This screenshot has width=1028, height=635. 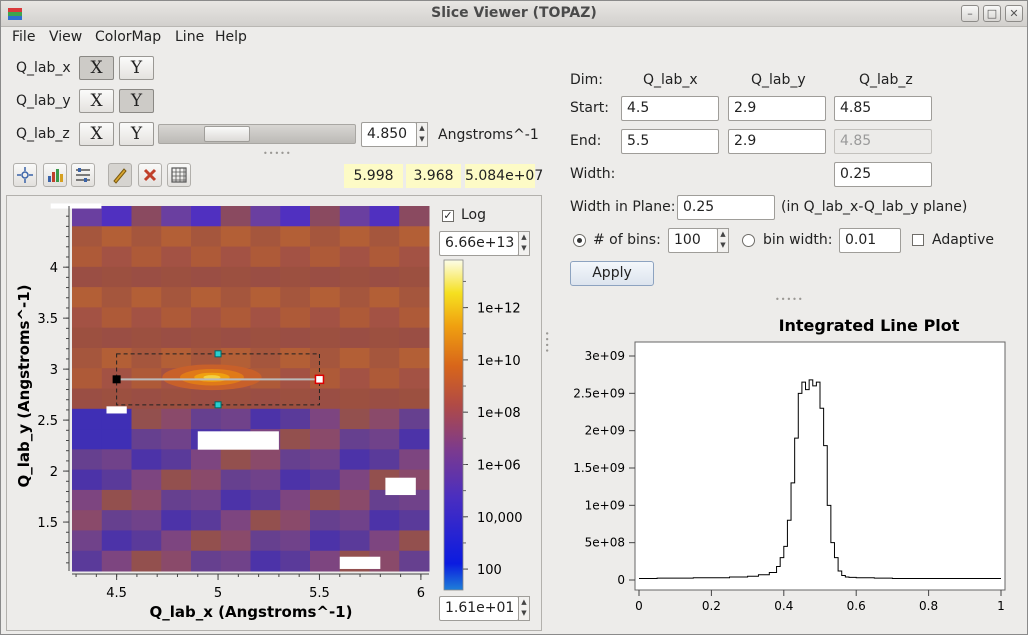 I want to click on vertical-splitter-handle: ••••, so click(x=546, y=342).